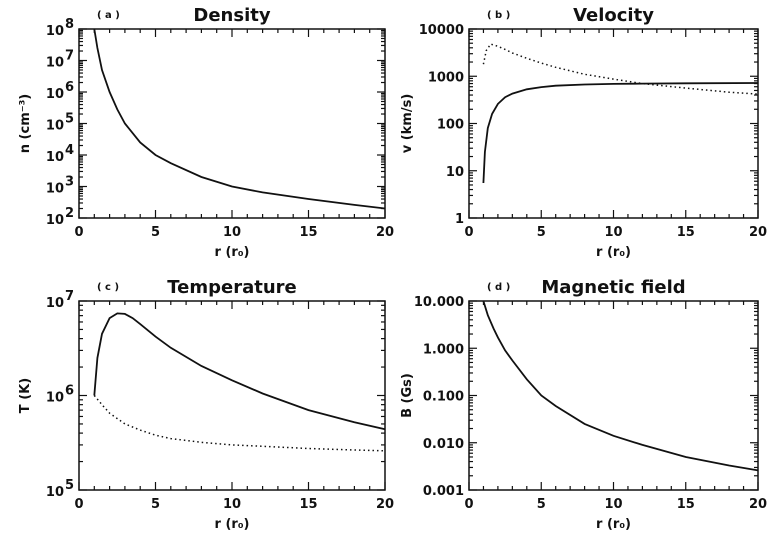 Image resolution: width=771 pixels, height=543 pixels. I want to click on panel-title-c: Temperature, so click(231, 287).